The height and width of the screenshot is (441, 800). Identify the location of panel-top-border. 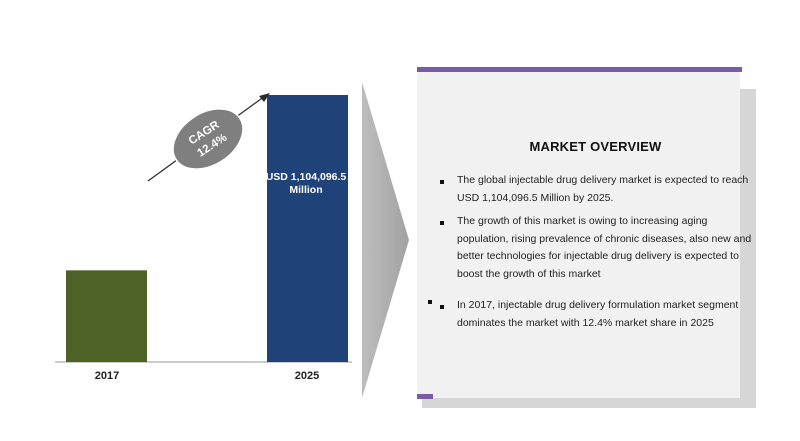
(579, 69).